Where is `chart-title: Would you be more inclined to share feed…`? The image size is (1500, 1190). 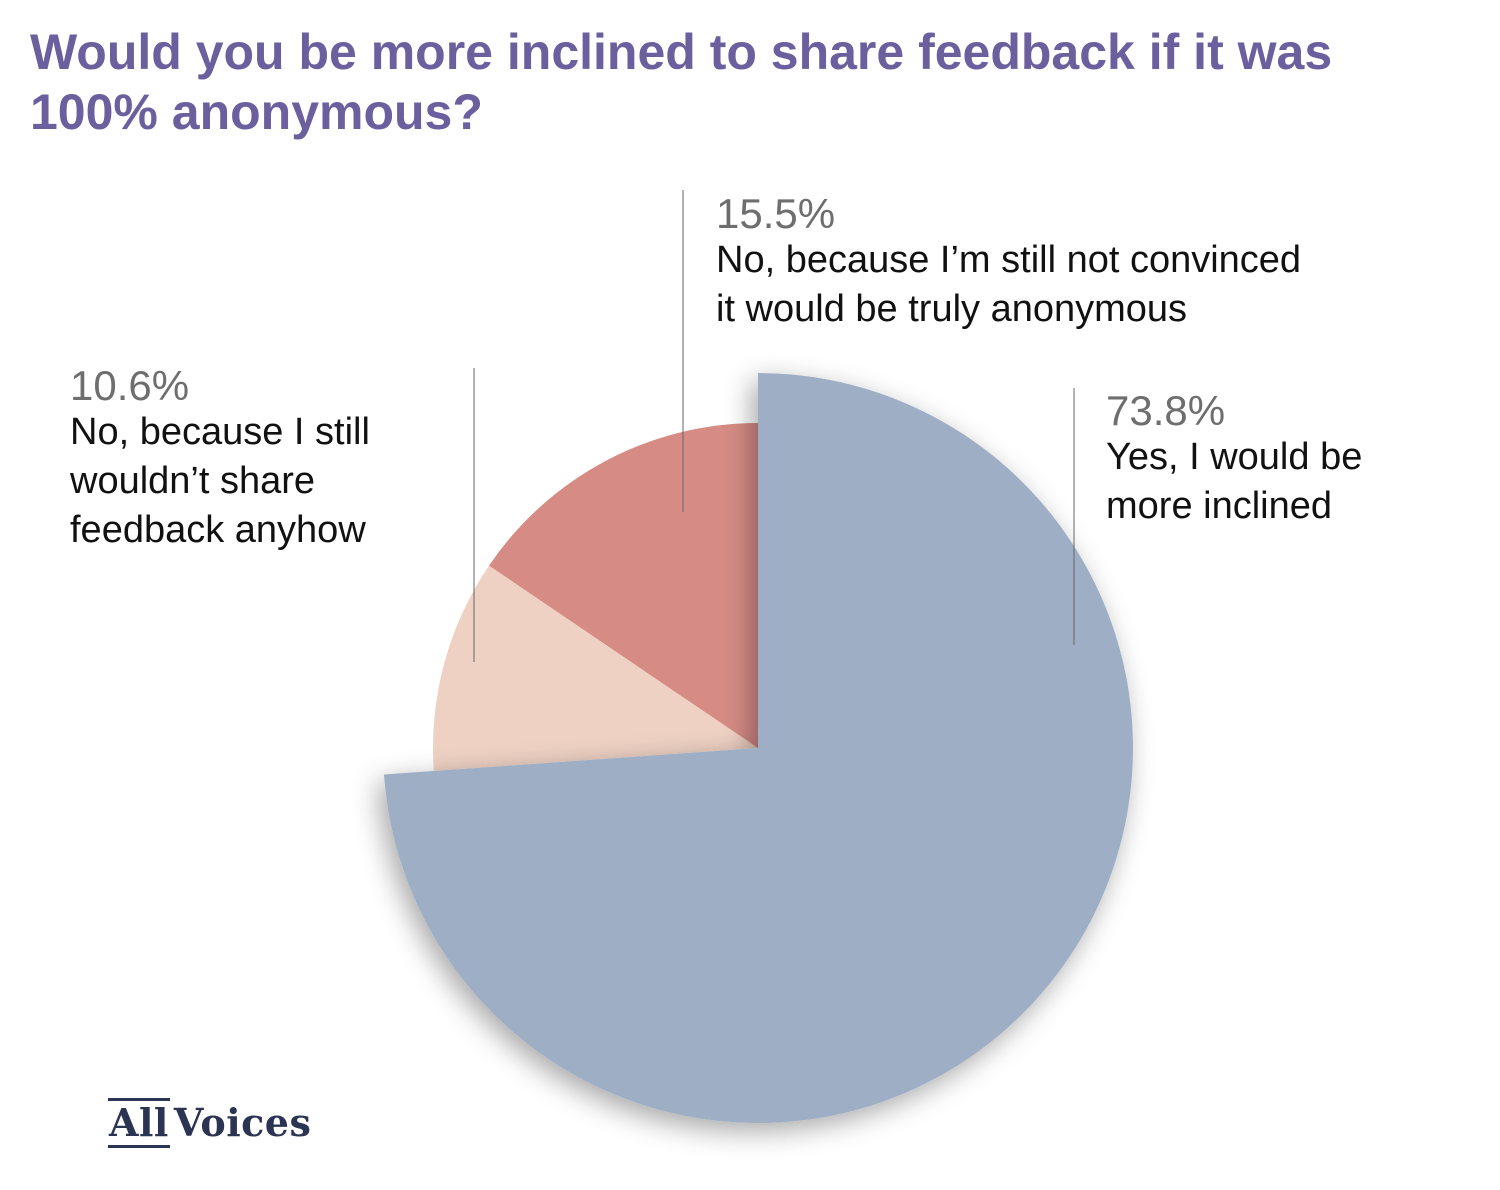 chart-title: Would you be more inclined to share feed… is located at coordinates (681, 82).